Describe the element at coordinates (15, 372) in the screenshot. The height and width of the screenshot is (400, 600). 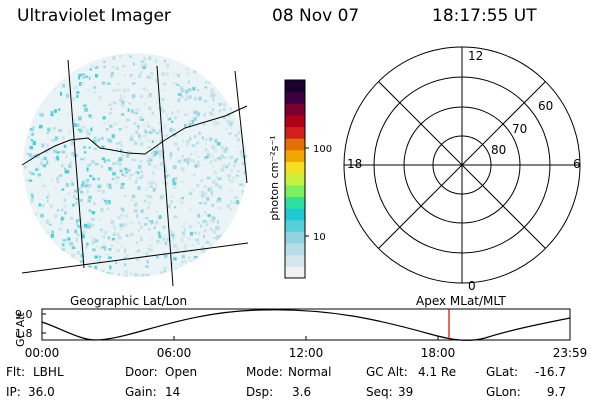
I see `info-flt-label: Flt:` at that location.